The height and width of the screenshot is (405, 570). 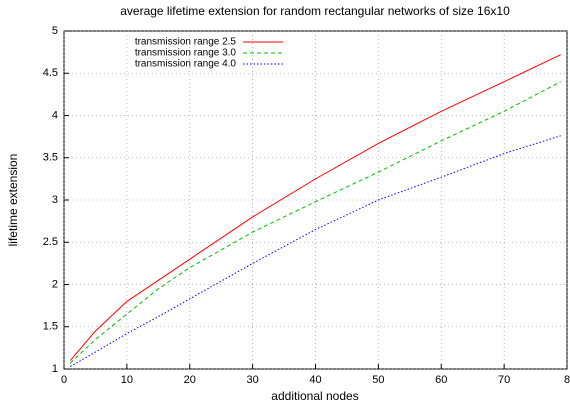 I want to click on x-axis-label: additional nodes, so click(x=314, y=396).